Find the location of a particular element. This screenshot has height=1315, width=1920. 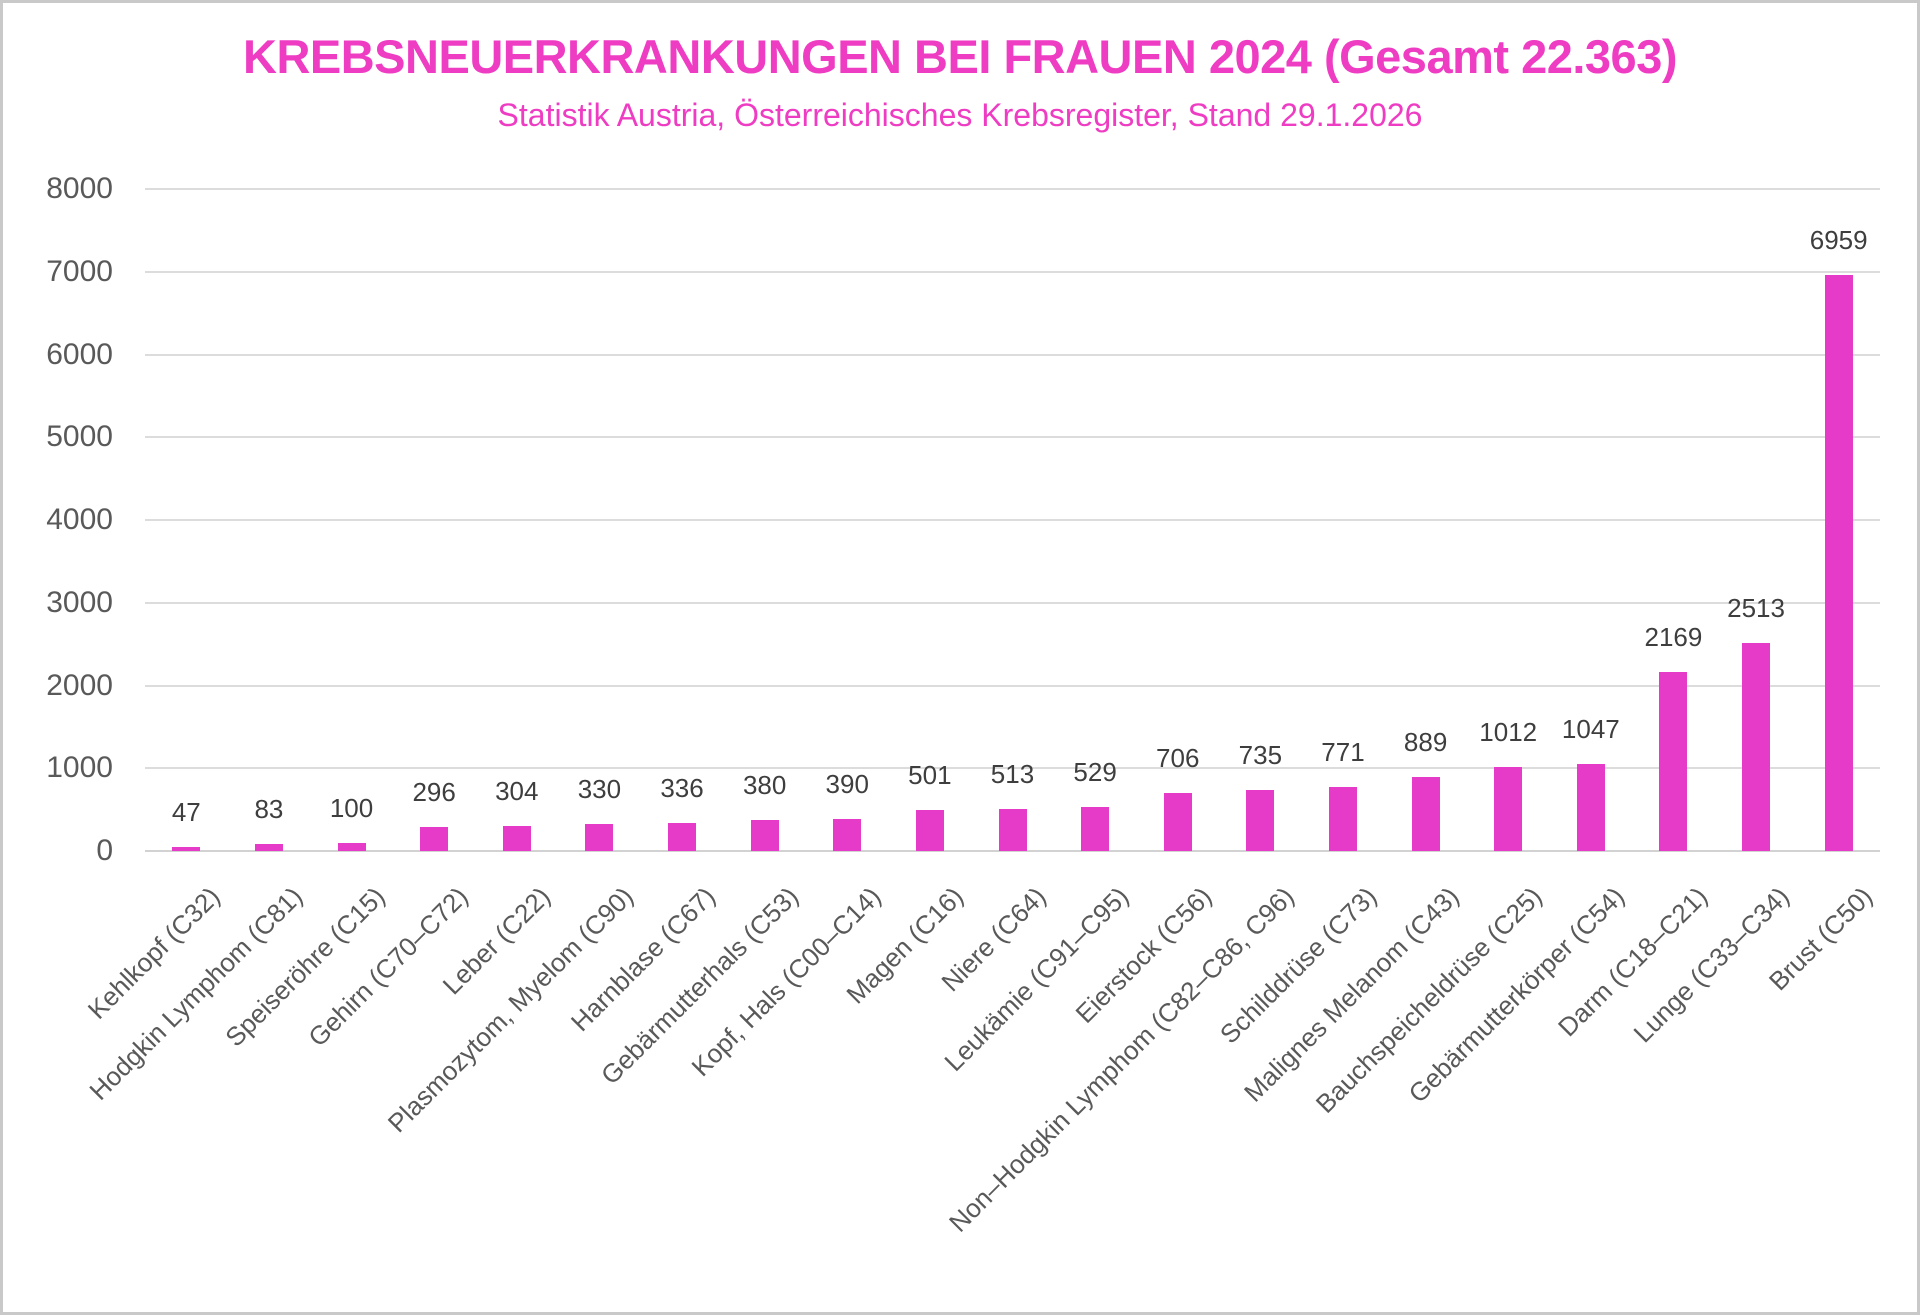

bar-value-label: 390 is located at coordinates (847, 783).